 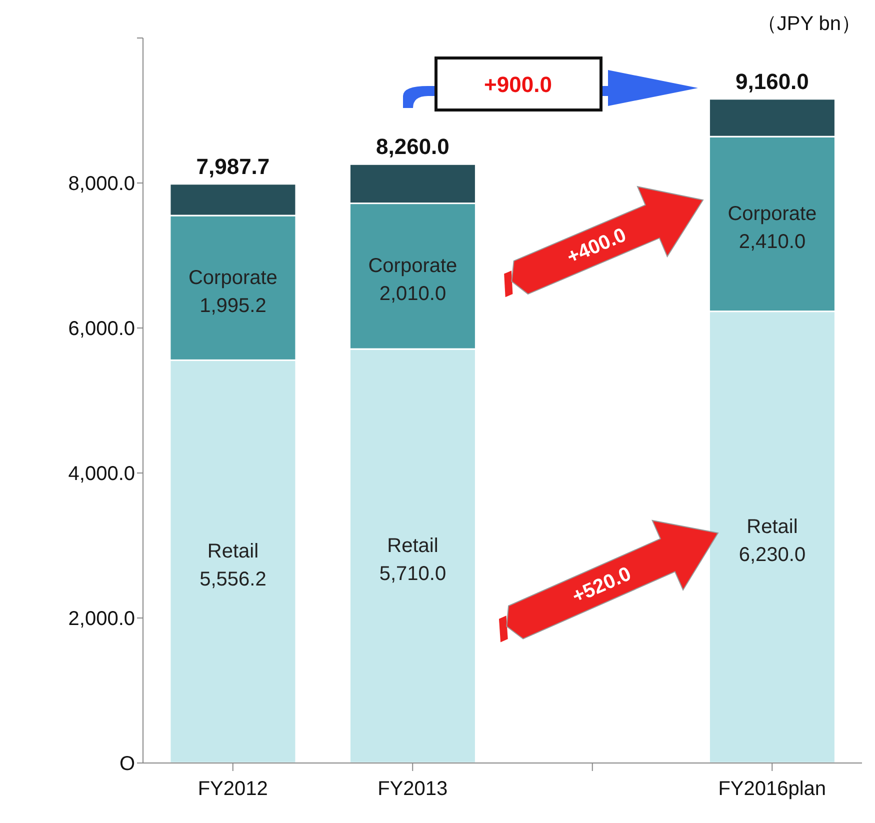 What do you see at coordinates (101, 184) in the screenshot?
I see `y-tick-label: 8,000.0` at bounding box center [101, 184].